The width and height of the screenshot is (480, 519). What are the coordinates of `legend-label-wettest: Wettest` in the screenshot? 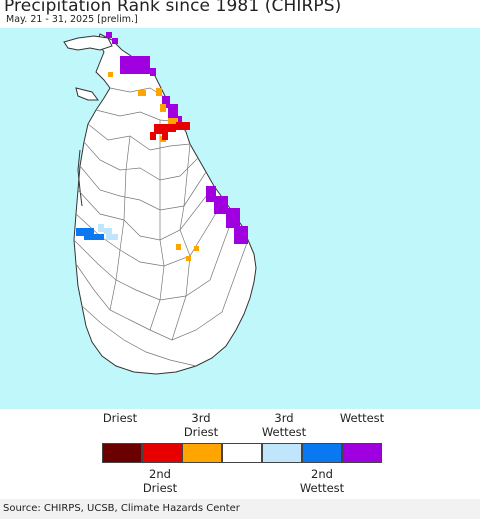 It's located at (362, 418).